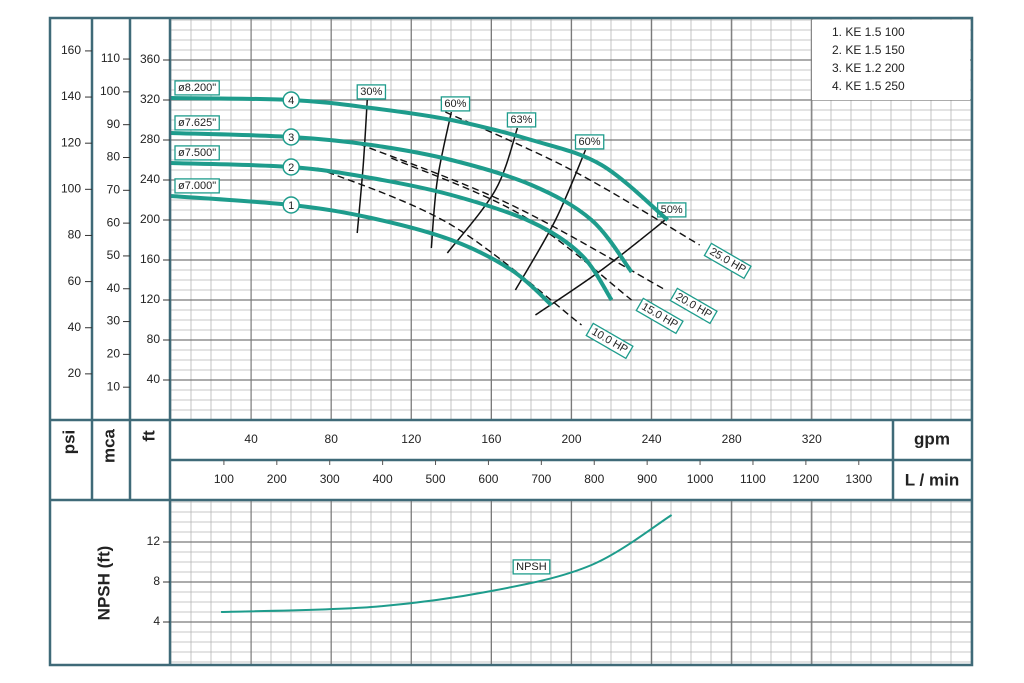 Image resolution: width=1024 pixels, height=683 pixels. What do you see at coordinates (156, 621) in the screenshot?
I see `npsh-tick-label: 4` at bounding box center [156, 621].